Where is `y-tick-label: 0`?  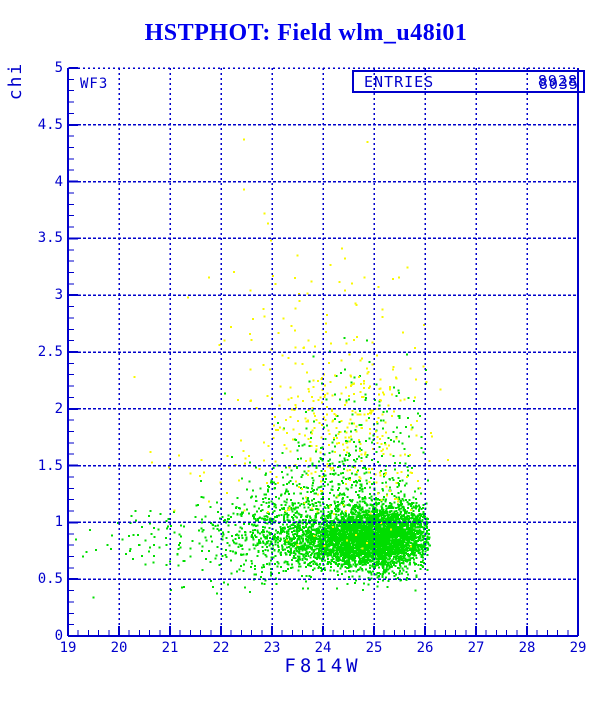 y-tick-label: 0 is located at coordinates (58, 636).